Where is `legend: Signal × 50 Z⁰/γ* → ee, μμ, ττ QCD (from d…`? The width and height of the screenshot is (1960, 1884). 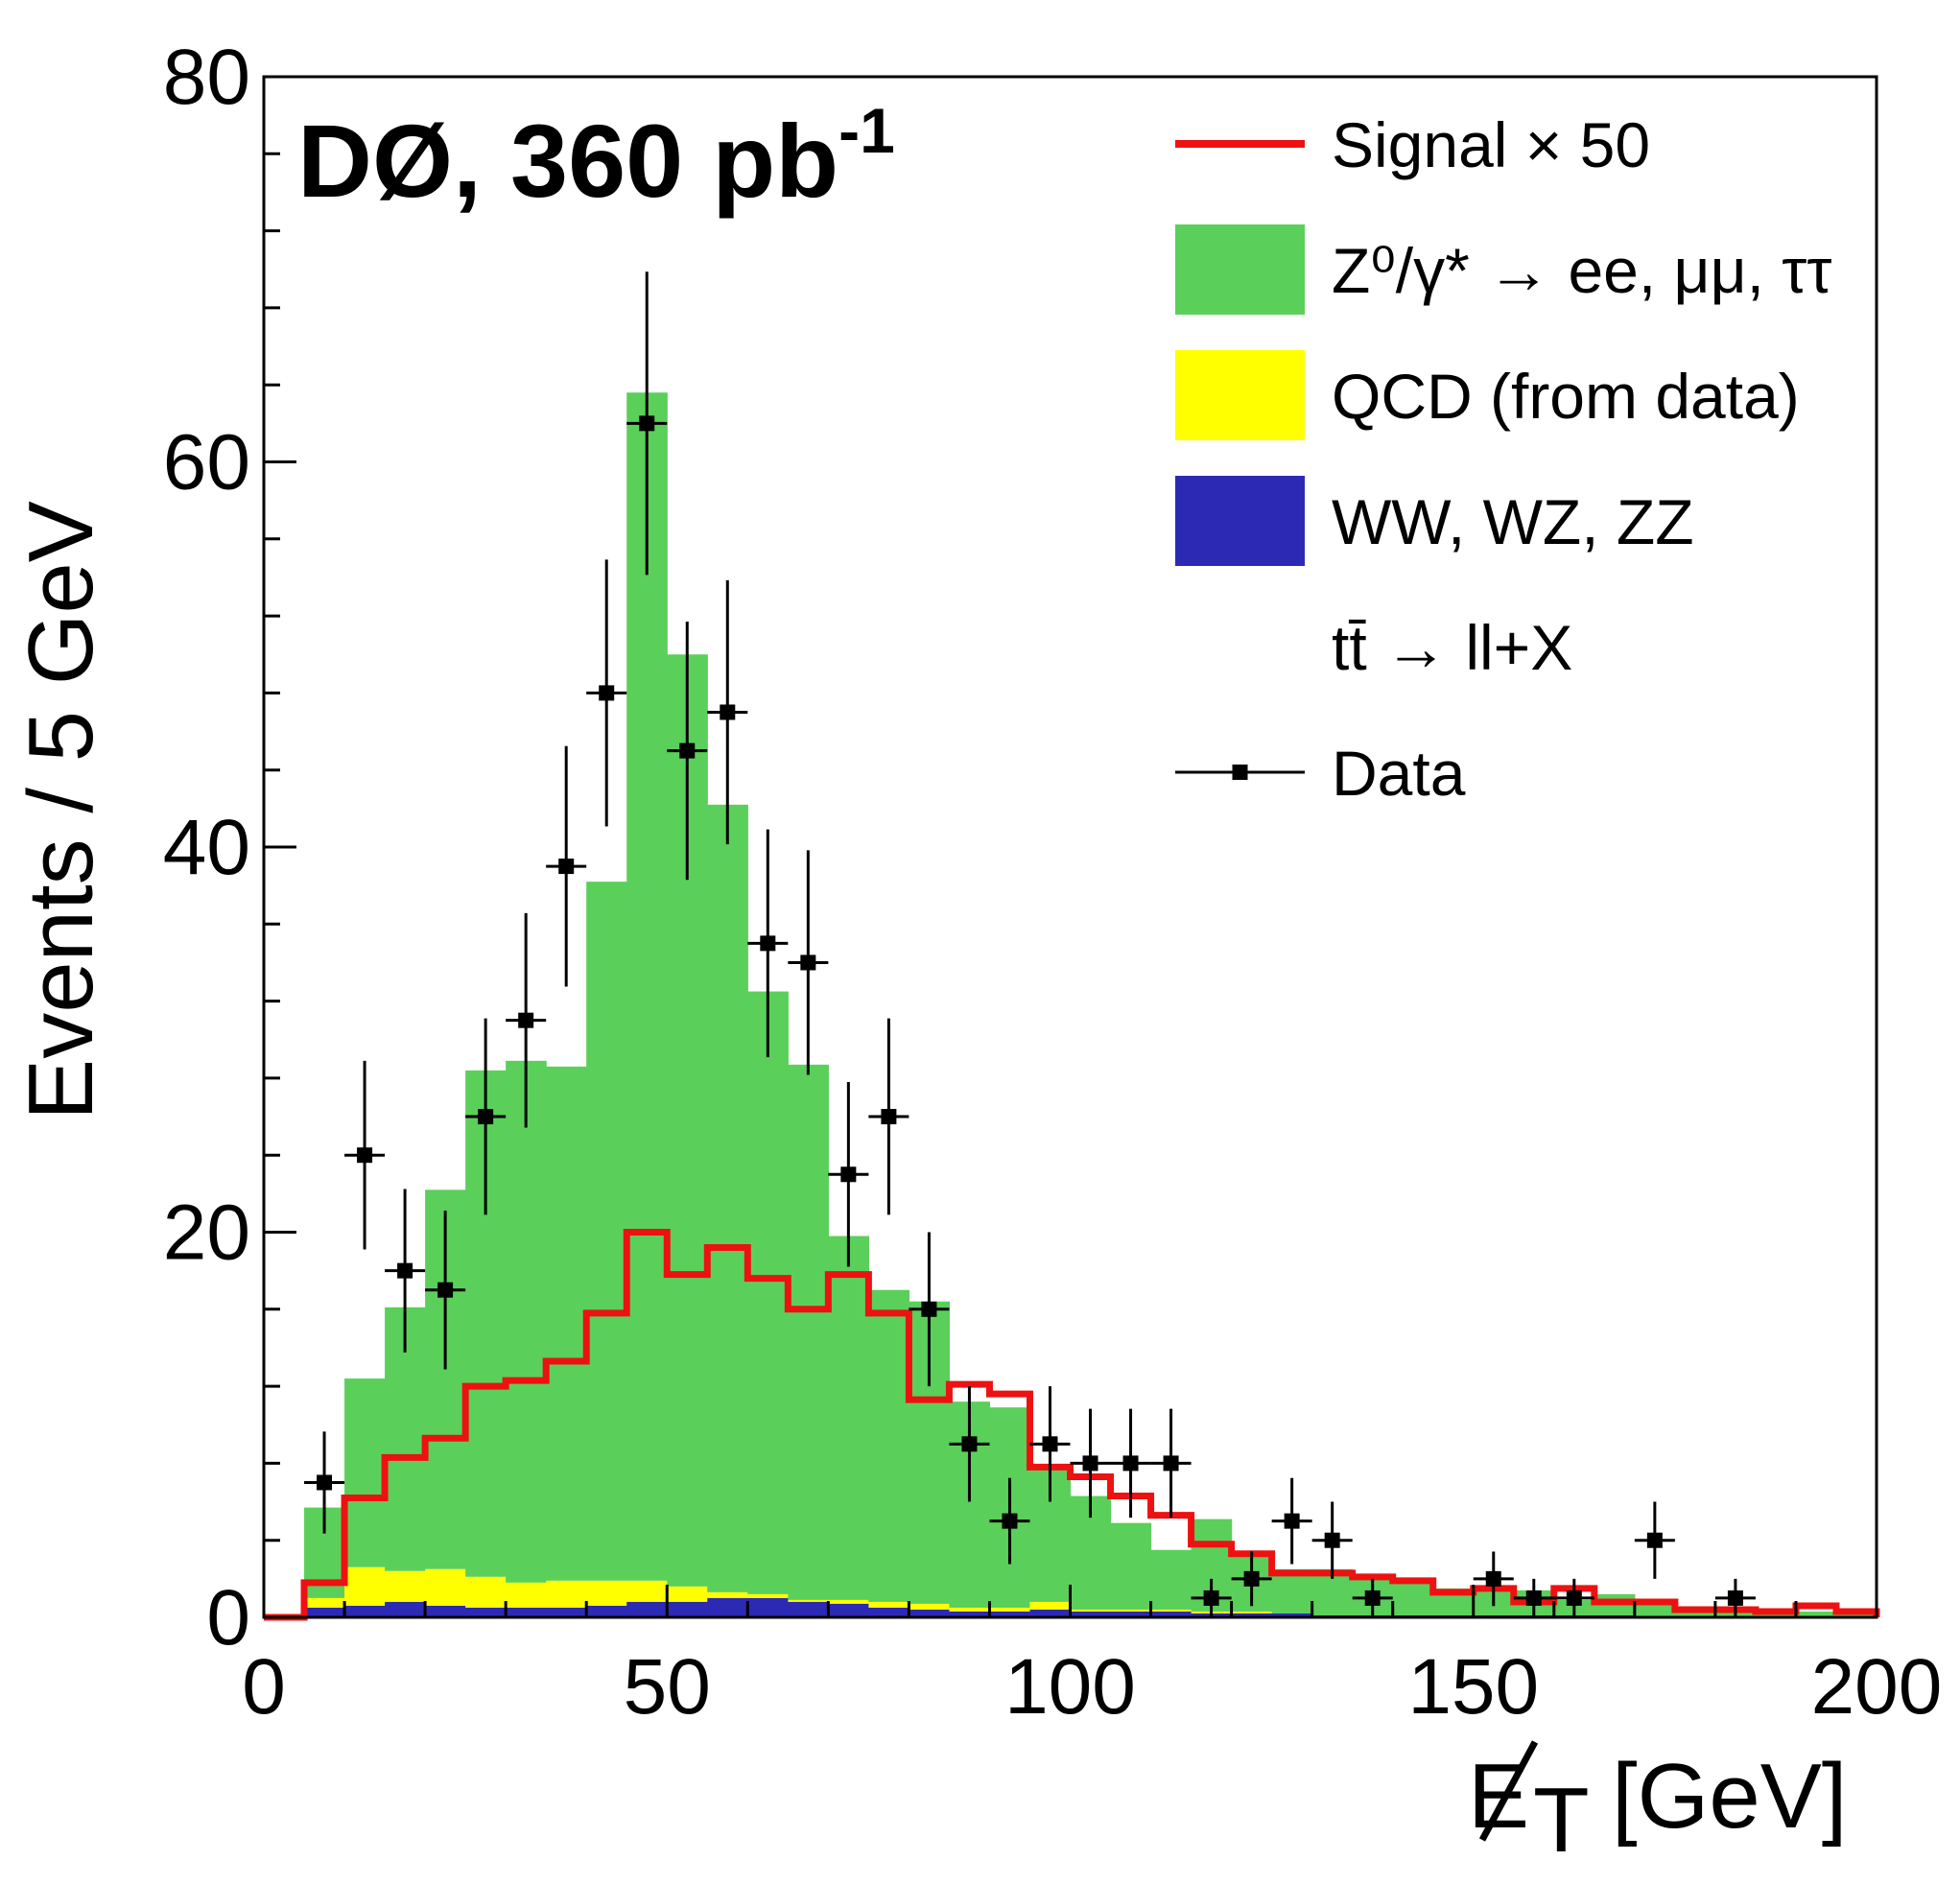
legend: Signal × 50 Z⁰/γ* → ee, μμ, ττ QCD (from d… is located at coordinates (1503, 459).